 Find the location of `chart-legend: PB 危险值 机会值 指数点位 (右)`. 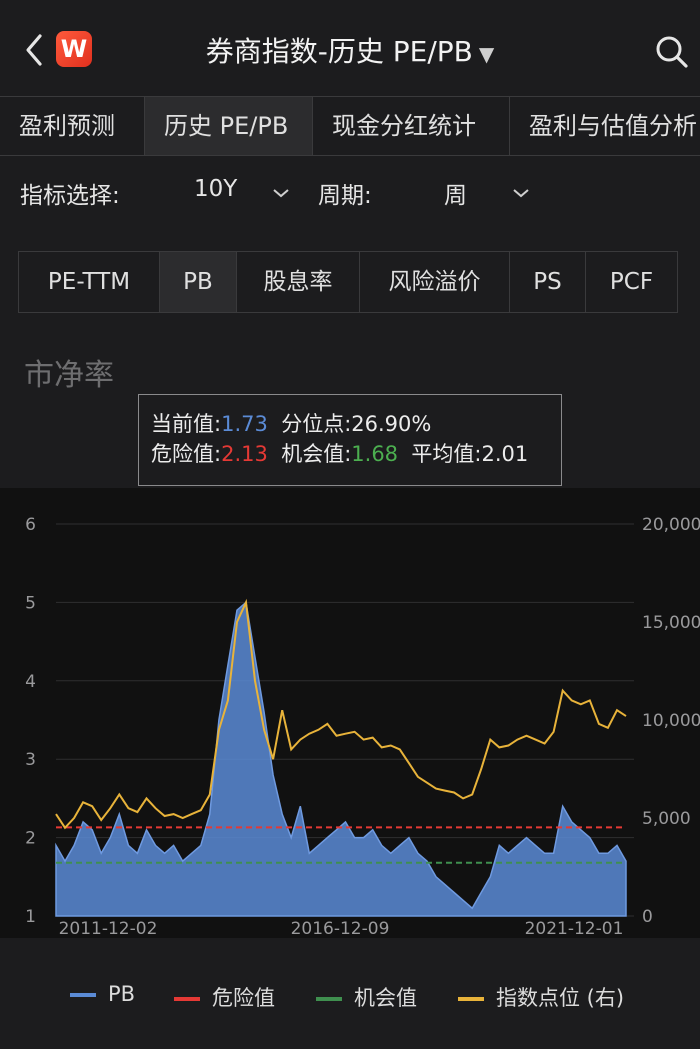

chart-legend: PB 危险值 机会值 指数点位 (右) is located at coordinates (350, 994).